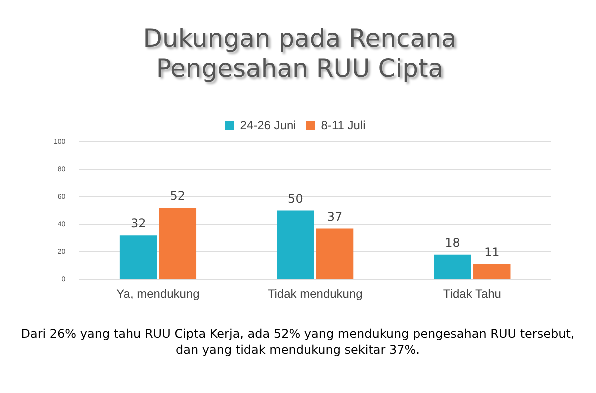 Image resolution: width=596 pixels, height=393 pixels. What do you see at coordinates (268, 125) in the screenshot?
I see `legend-label: 24-26 Juni` at bounding box center [268, 125].